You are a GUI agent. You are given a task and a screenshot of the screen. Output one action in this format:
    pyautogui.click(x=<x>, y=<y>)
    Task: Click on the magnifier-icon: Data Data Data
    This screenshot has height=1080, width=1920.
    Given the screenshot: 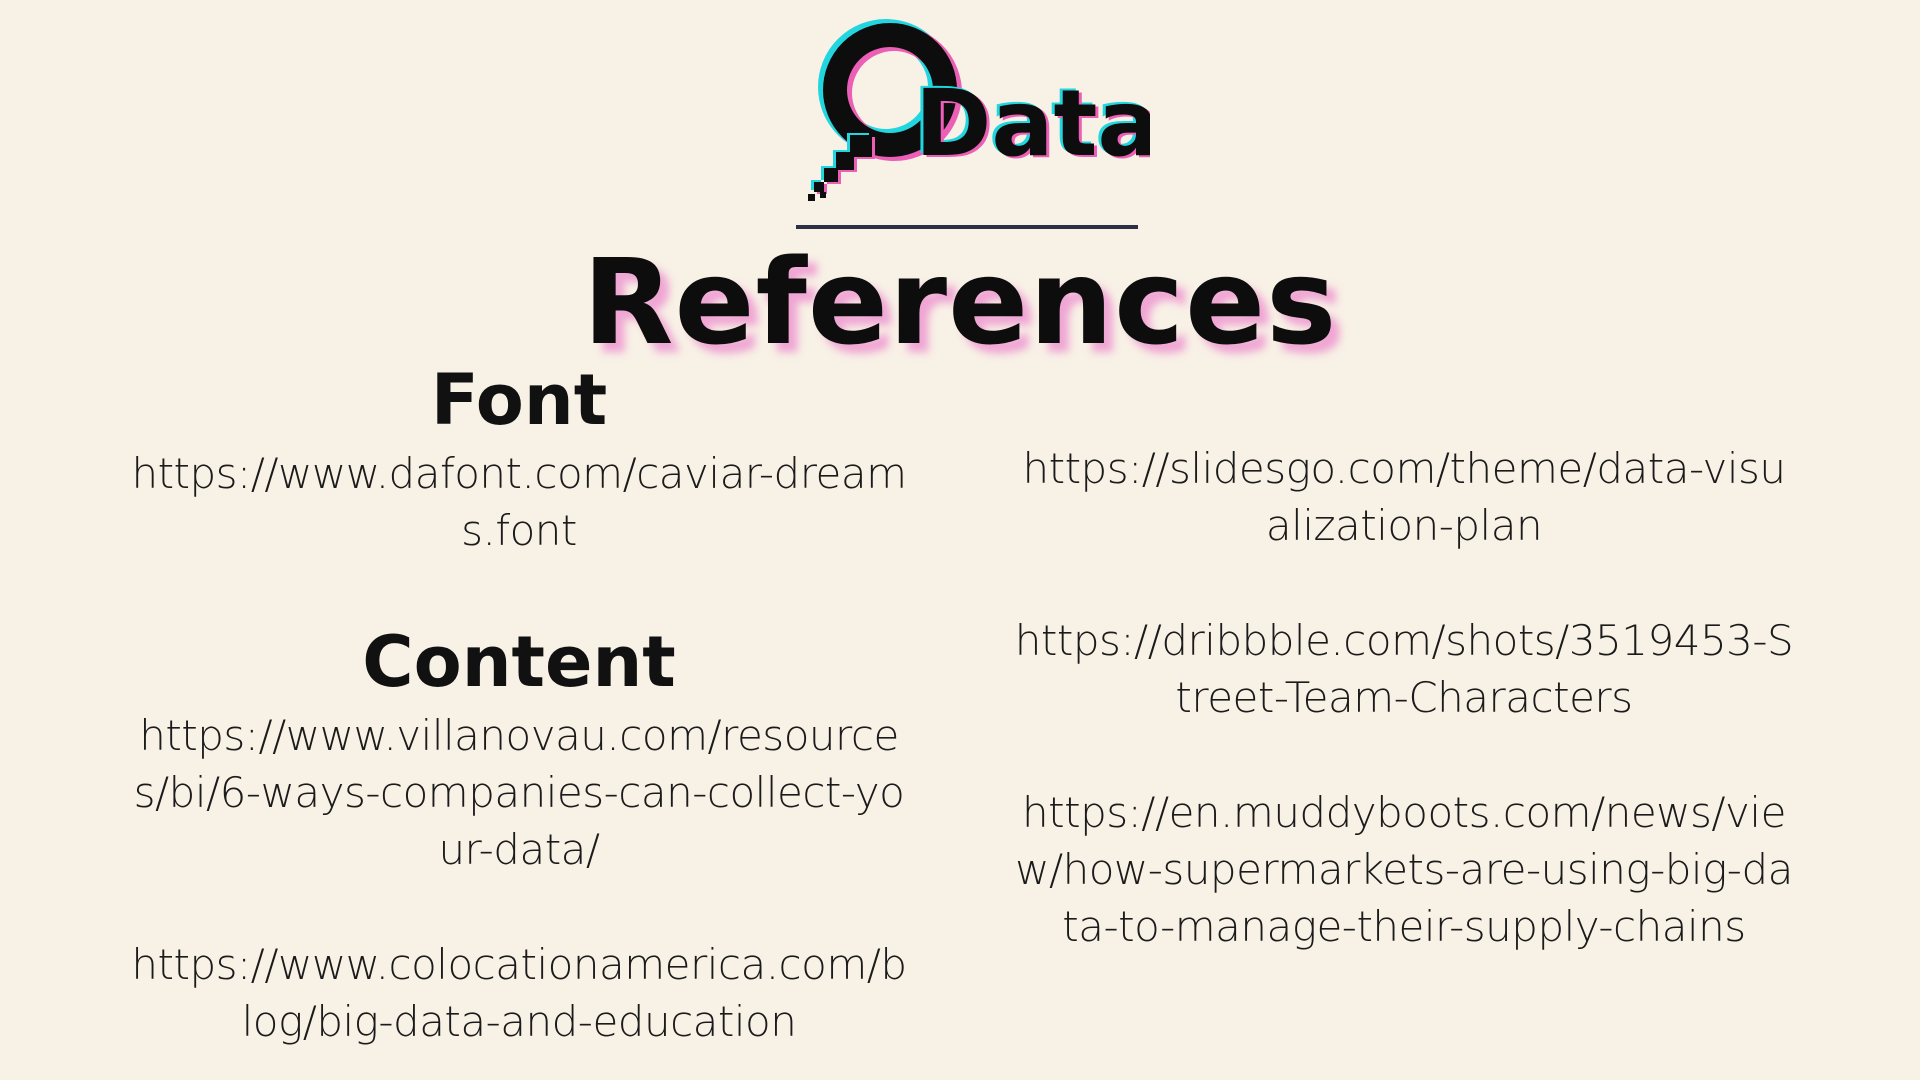 What is the action you would take?
    pyautogui.click(x=979, y=110)
    